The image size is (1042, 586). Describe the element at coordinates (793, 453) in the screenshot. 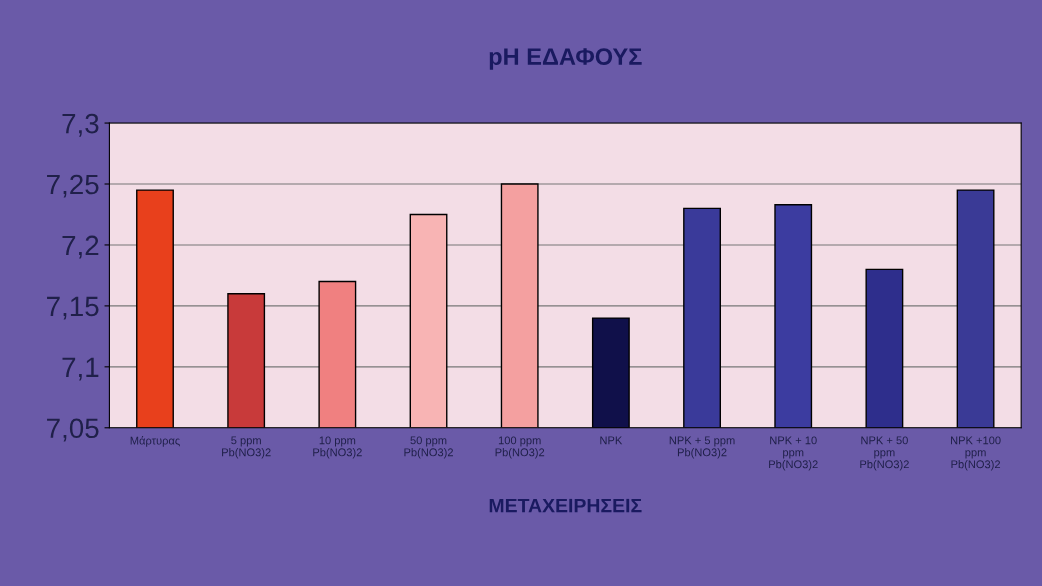

I see `x-tick-label: NPK + 10 ppm Pb(NO3)2` at that location.